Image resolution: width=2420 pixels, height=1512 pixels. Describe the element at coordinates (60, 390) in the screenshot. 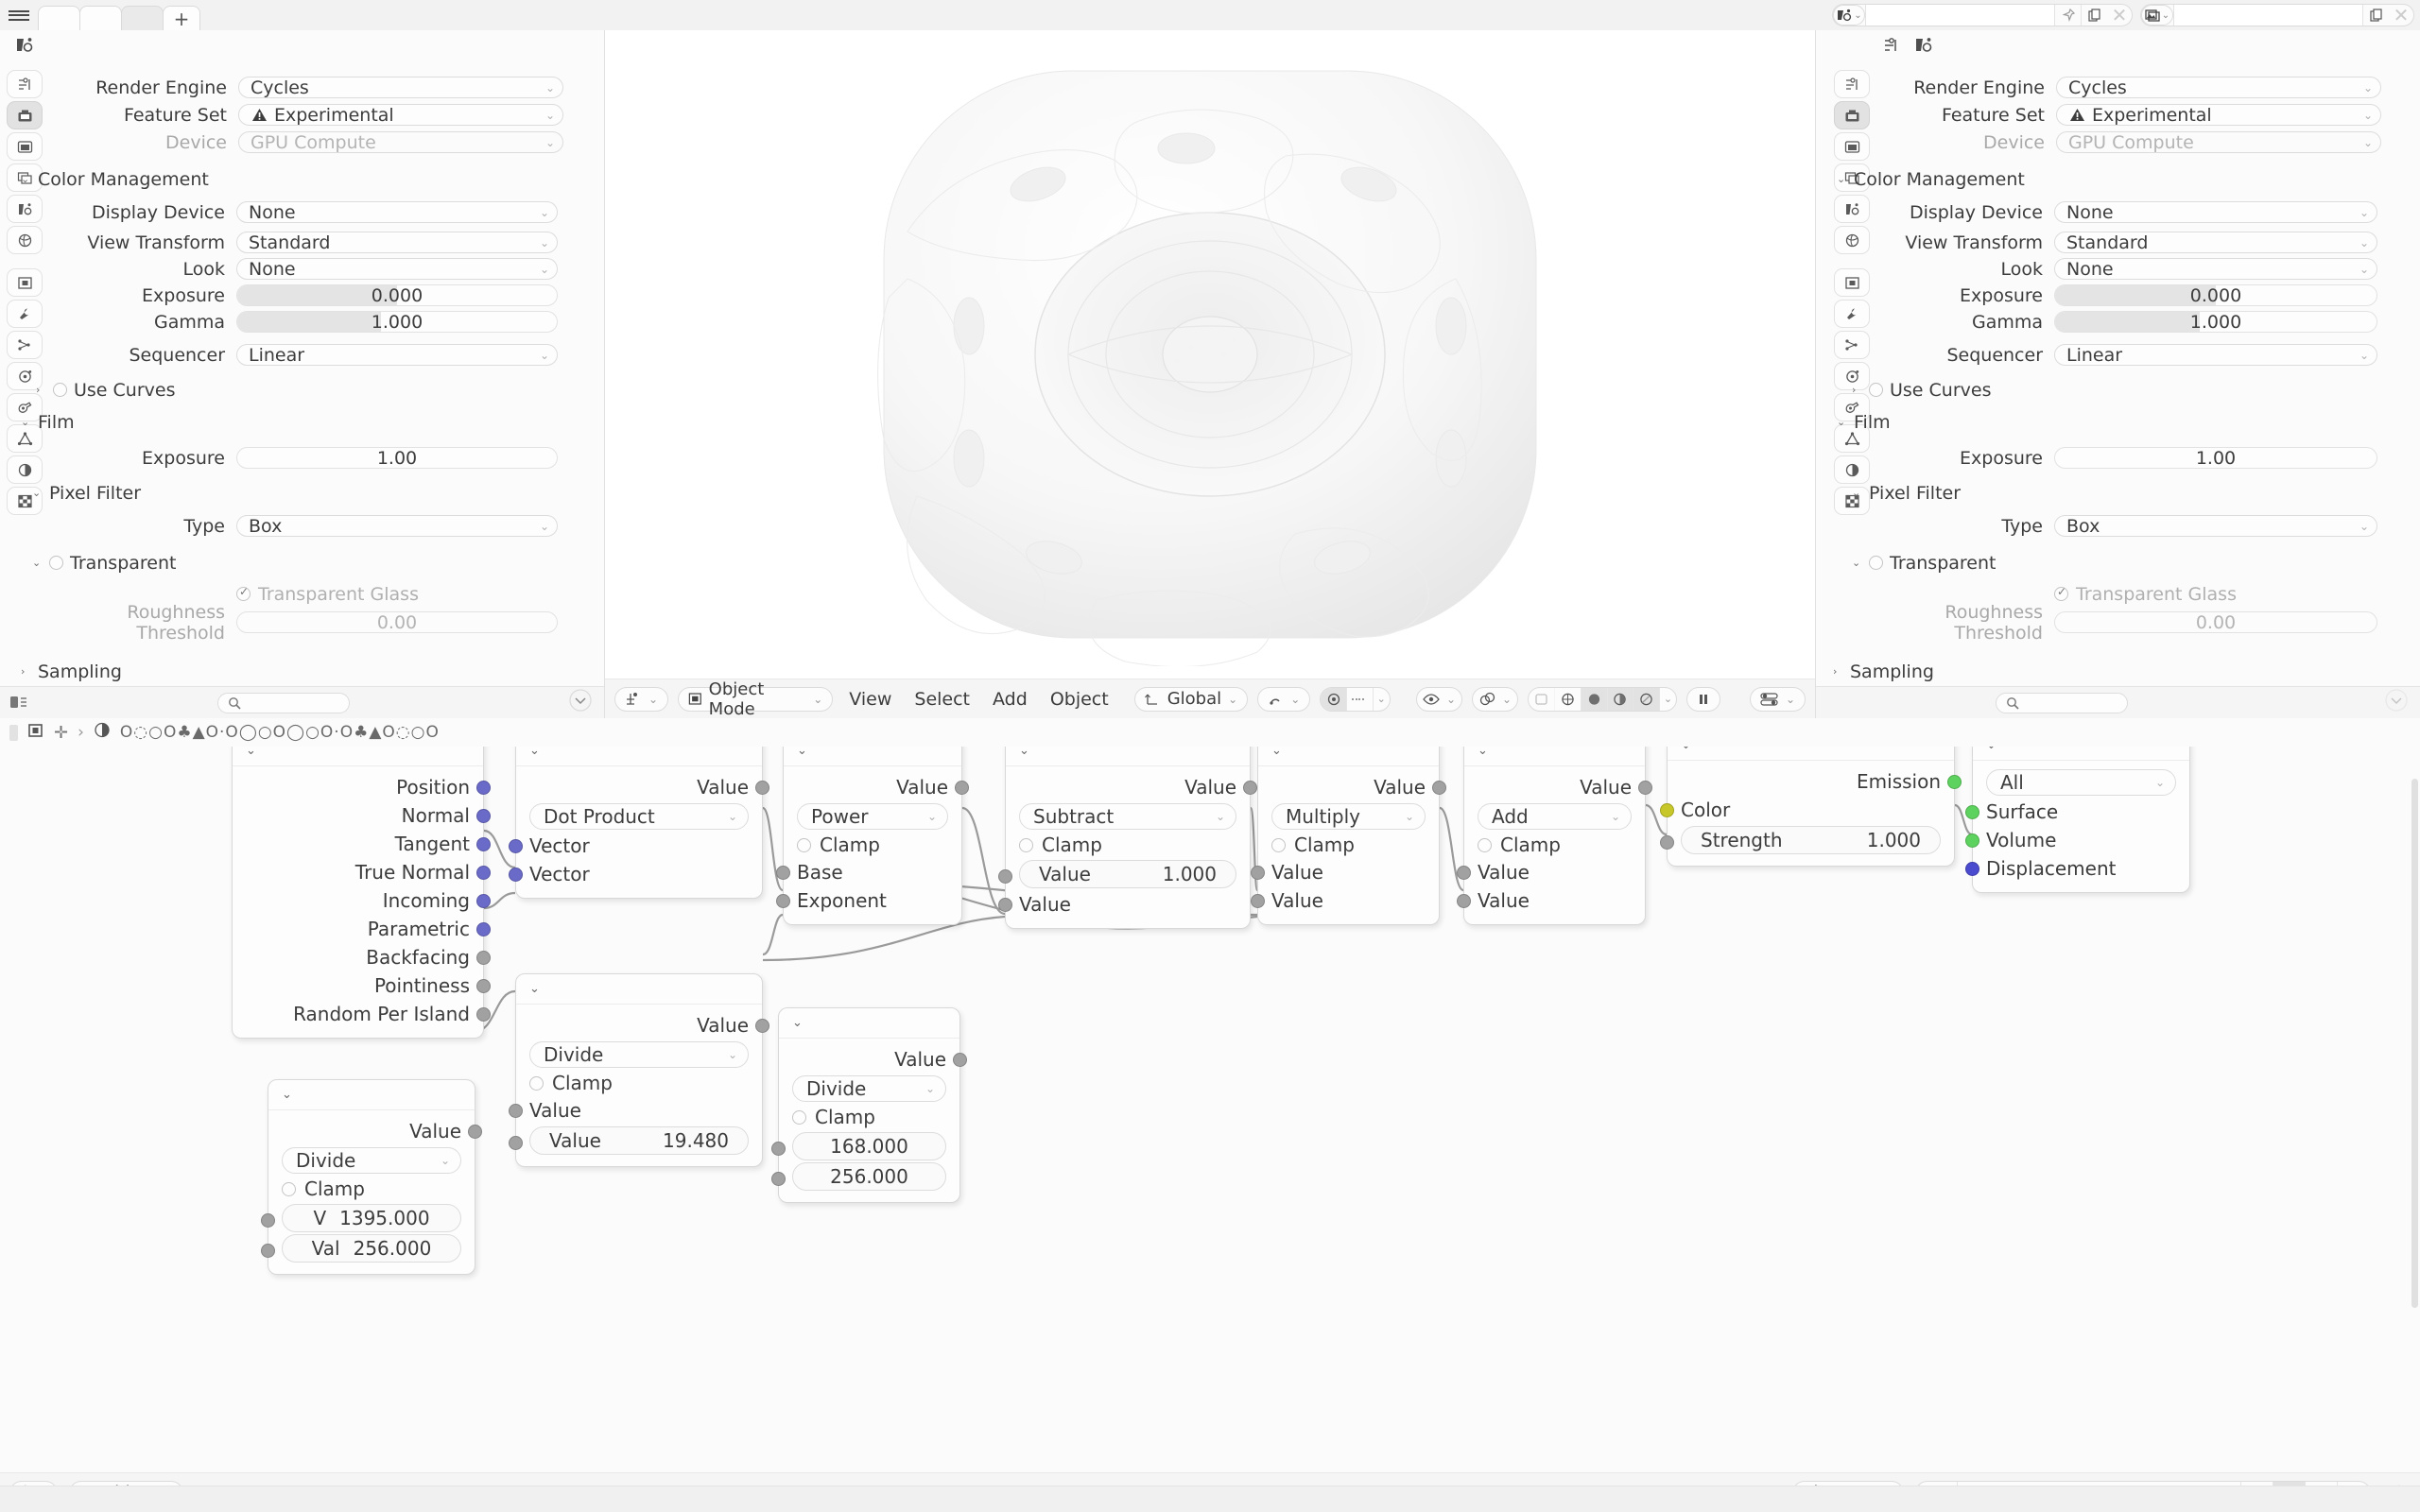

I see `use-curves-checkbox` at that location.